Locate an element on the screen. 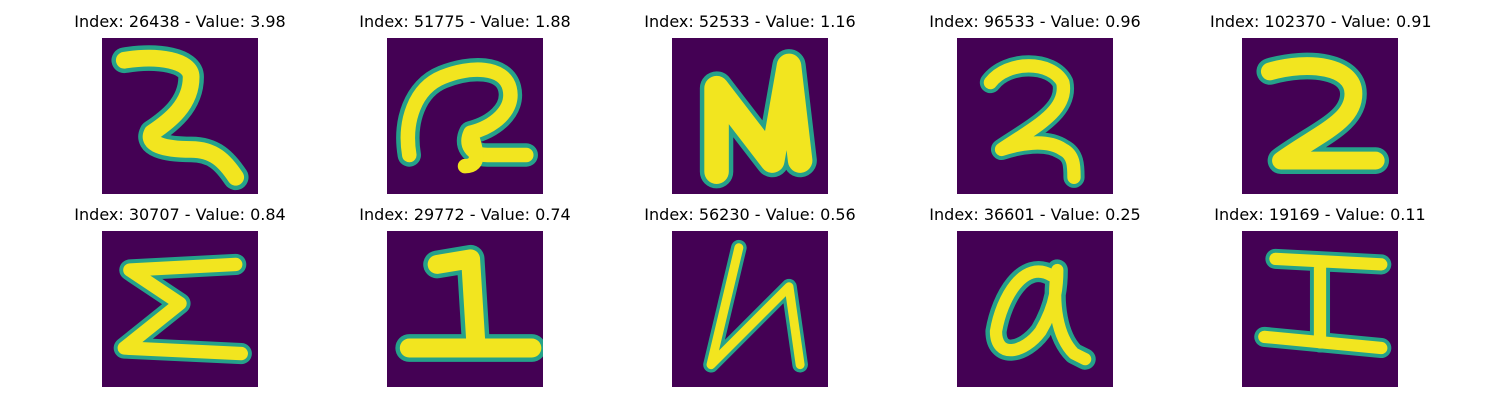 This screenshot has width=1500, height=400. panel-title: Index: 56230 - Value: 0.56 is located at coordinates (750, 214).